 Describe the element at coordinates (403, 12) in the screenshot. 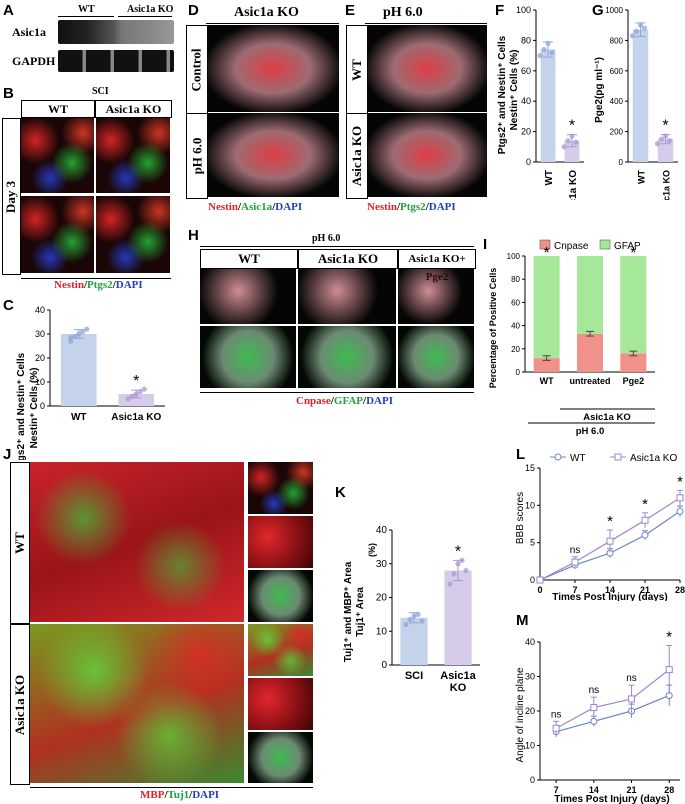

I see `panel-e-header: pH 6.0` at that location.